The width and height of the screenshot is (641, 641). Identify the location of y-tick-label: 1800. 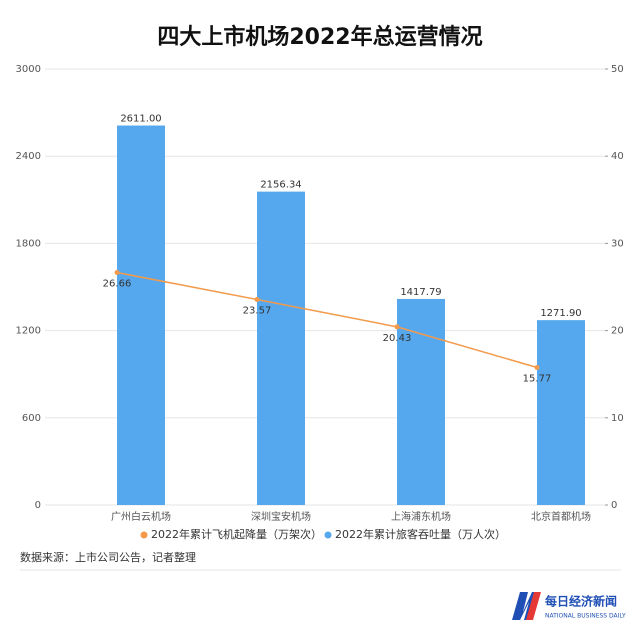
(28, 243).